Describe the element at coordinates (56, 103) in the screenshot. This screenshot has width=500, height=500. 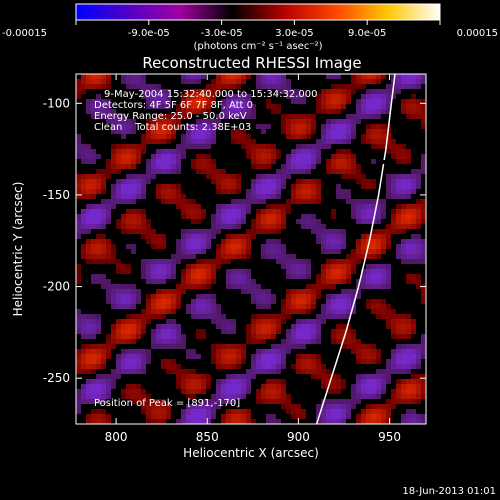
I see `y-tick-label: -100` at that location.